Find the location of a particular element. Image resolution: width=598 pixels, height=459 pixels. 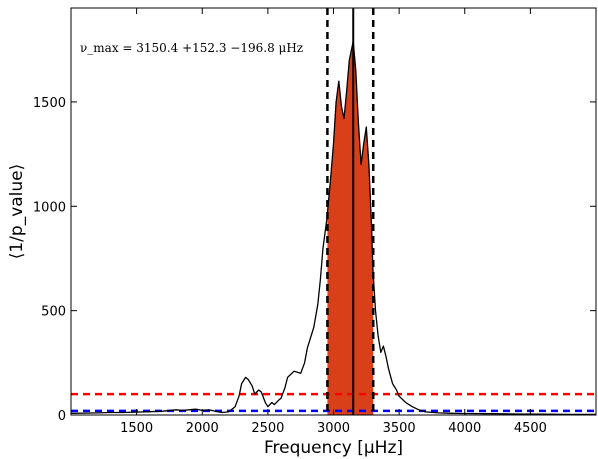

x-tick-label: 4000 is located at coordinates (464, 428).